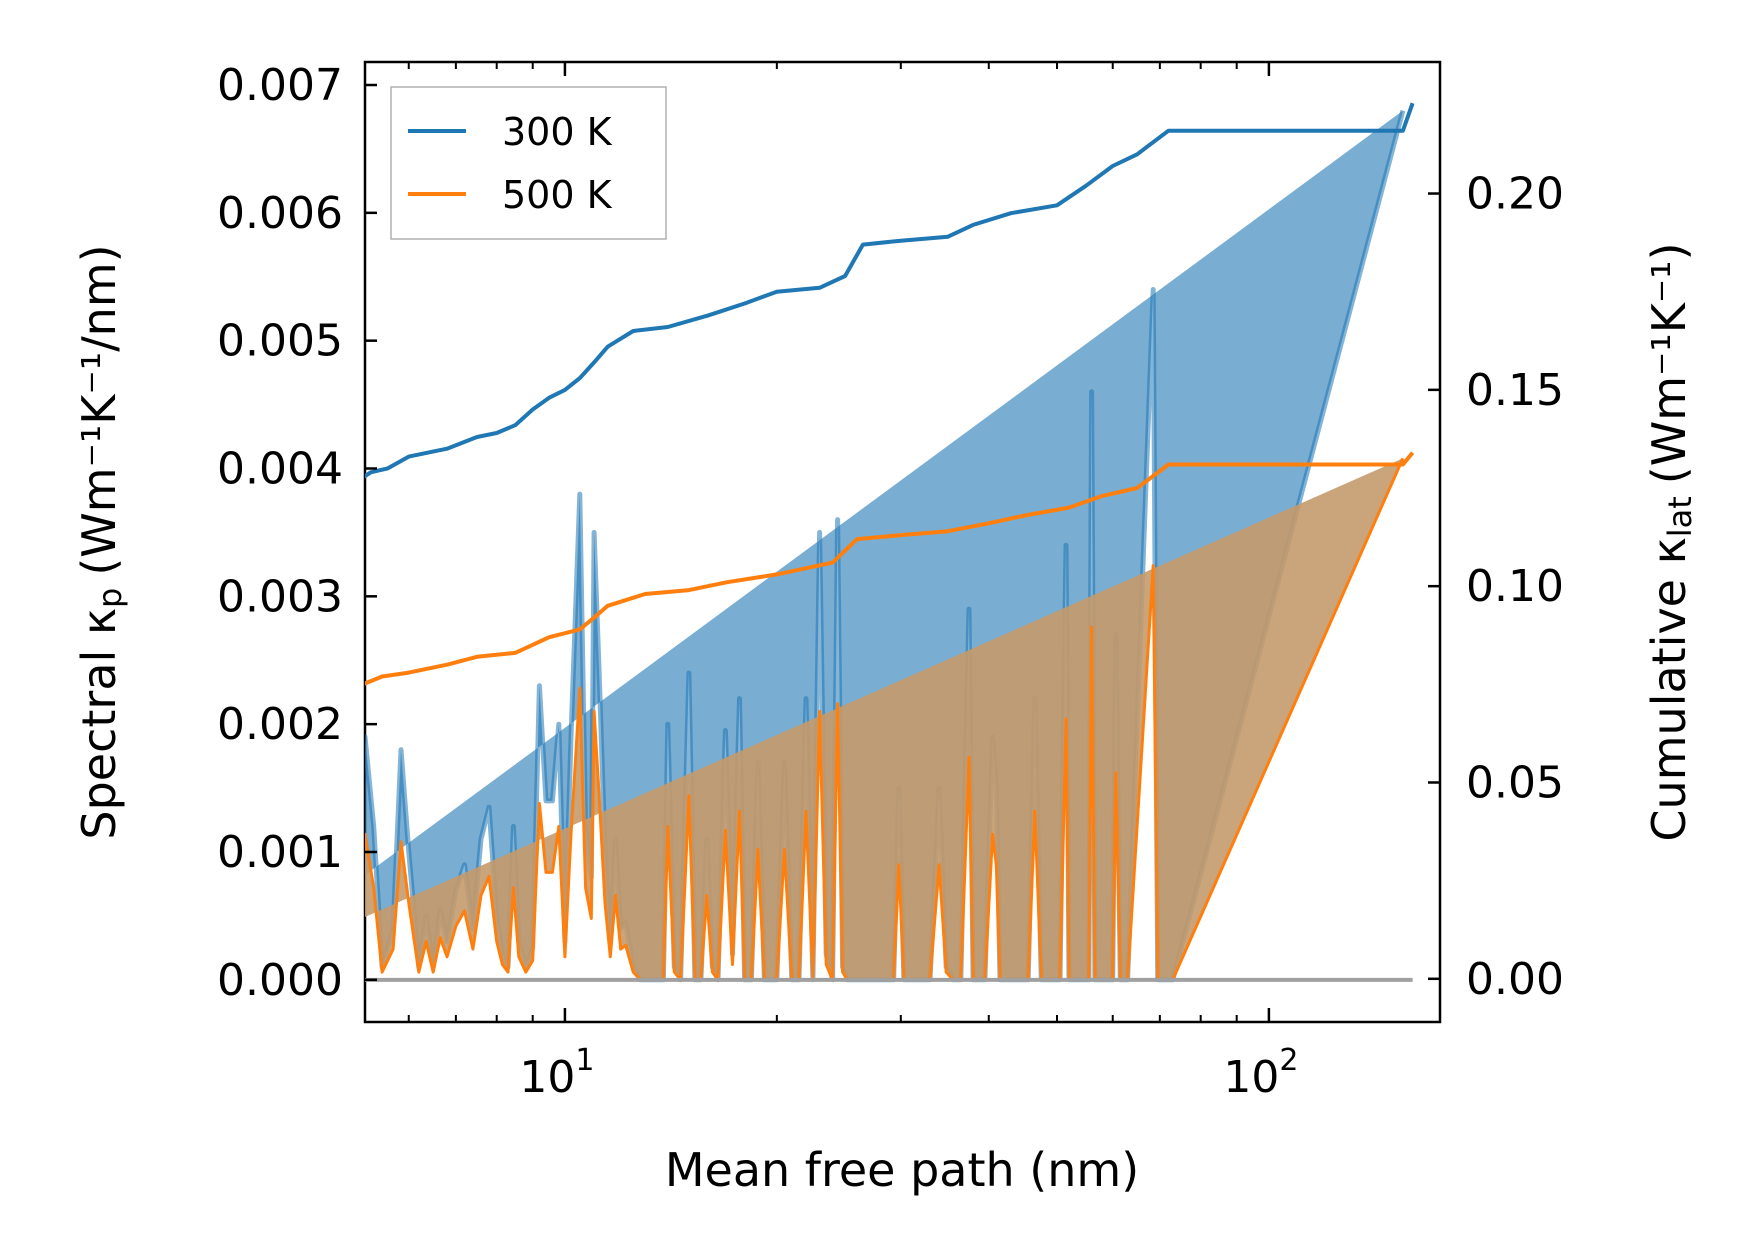  Describe the element at coordinates (1670, 541) in the screenshot. I see `y-right-axis-title: Cumulative κlat(Wm⁻¹K⁻¹)` at that location.